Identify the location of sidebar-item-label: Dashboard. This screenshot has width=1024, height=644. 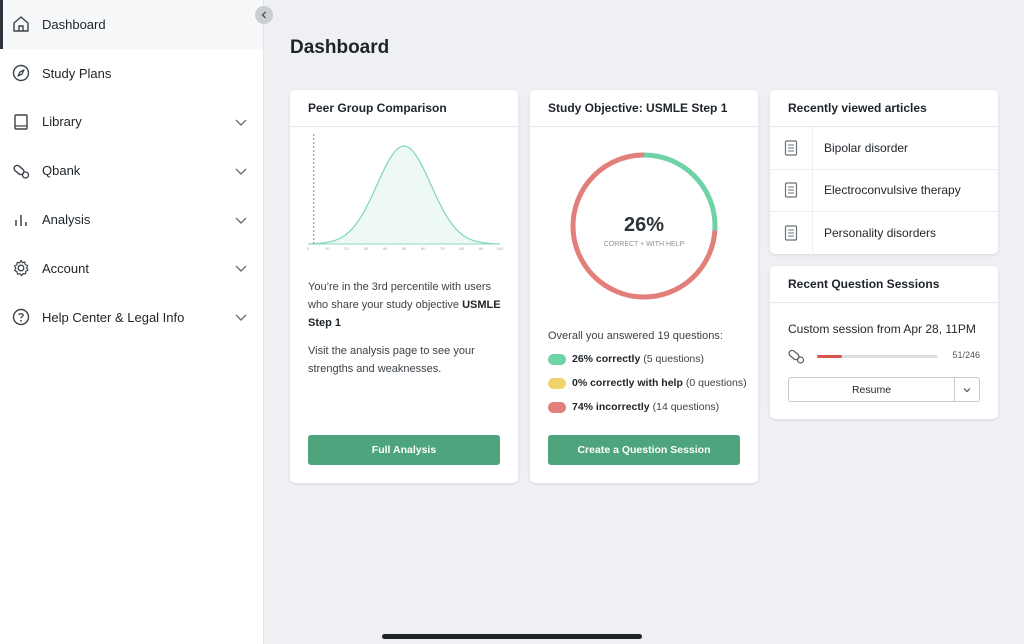
(74, 24).